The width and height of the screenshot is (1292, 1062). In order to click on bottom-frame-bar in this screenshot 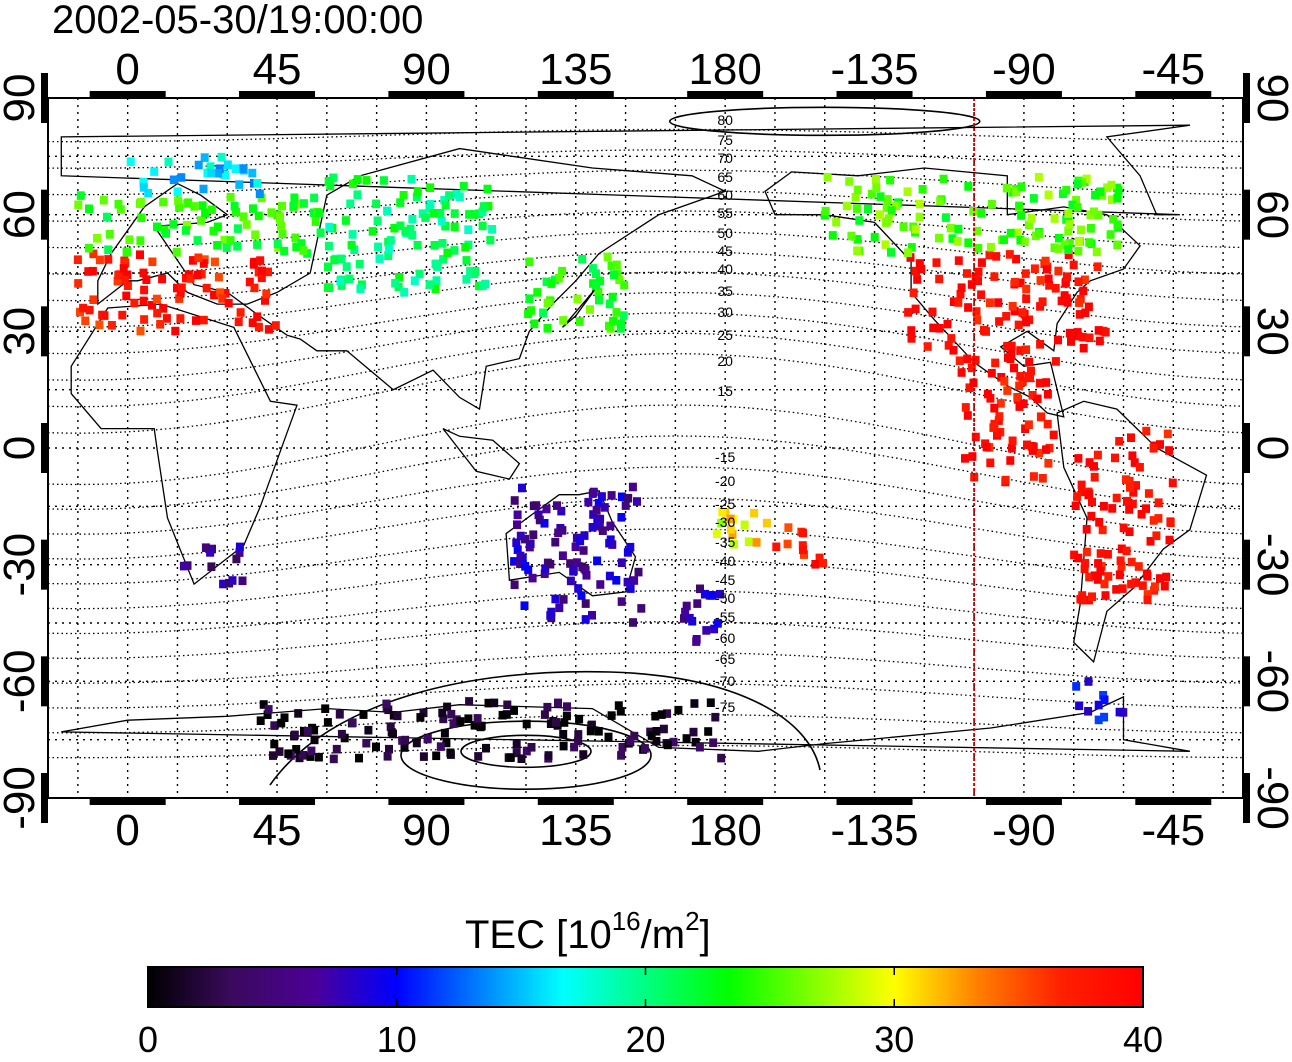, I will do `click(1023, 801)`.